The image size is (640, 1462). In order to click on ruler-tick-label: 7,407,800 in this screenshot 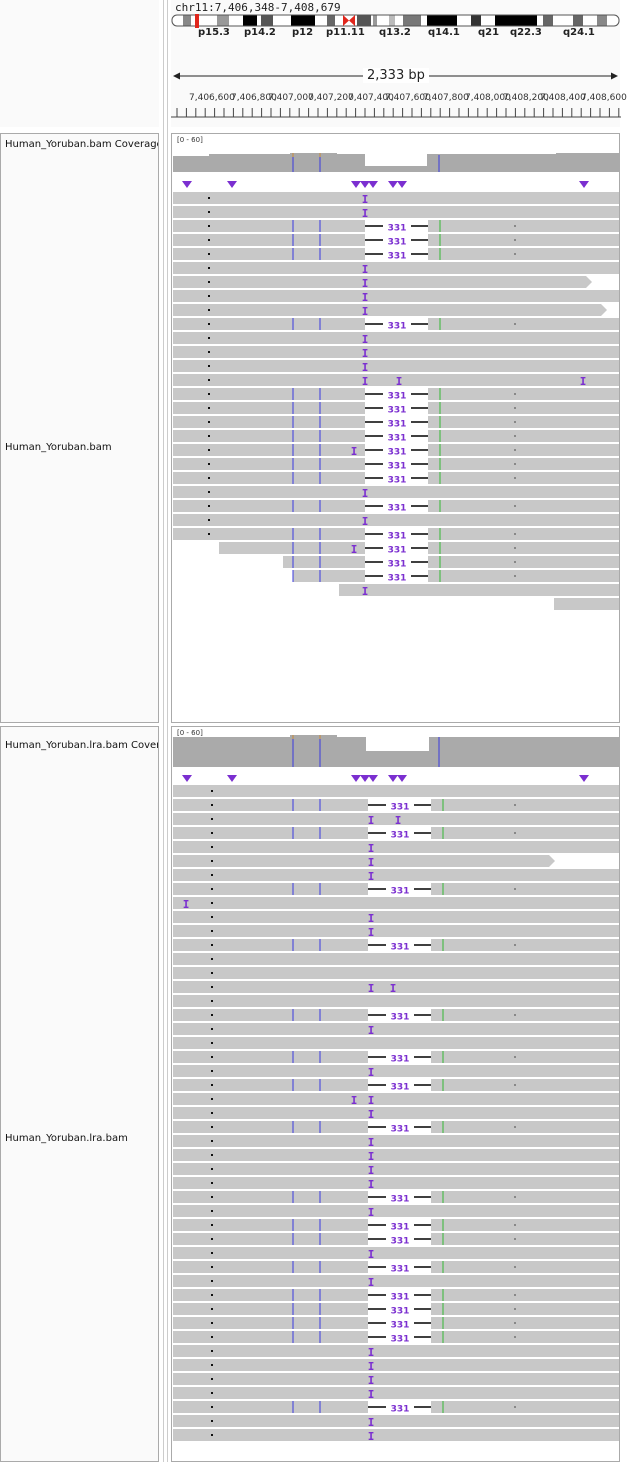, I will do `click(446, 98)`.